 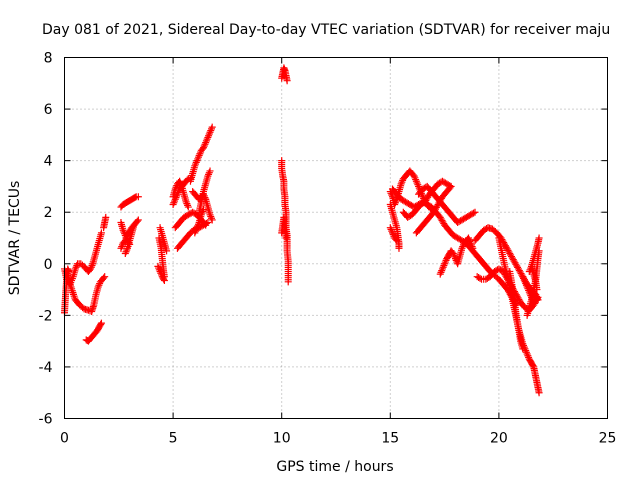 I want to click on y-tick-label: 4, so click(x=48, y=162).